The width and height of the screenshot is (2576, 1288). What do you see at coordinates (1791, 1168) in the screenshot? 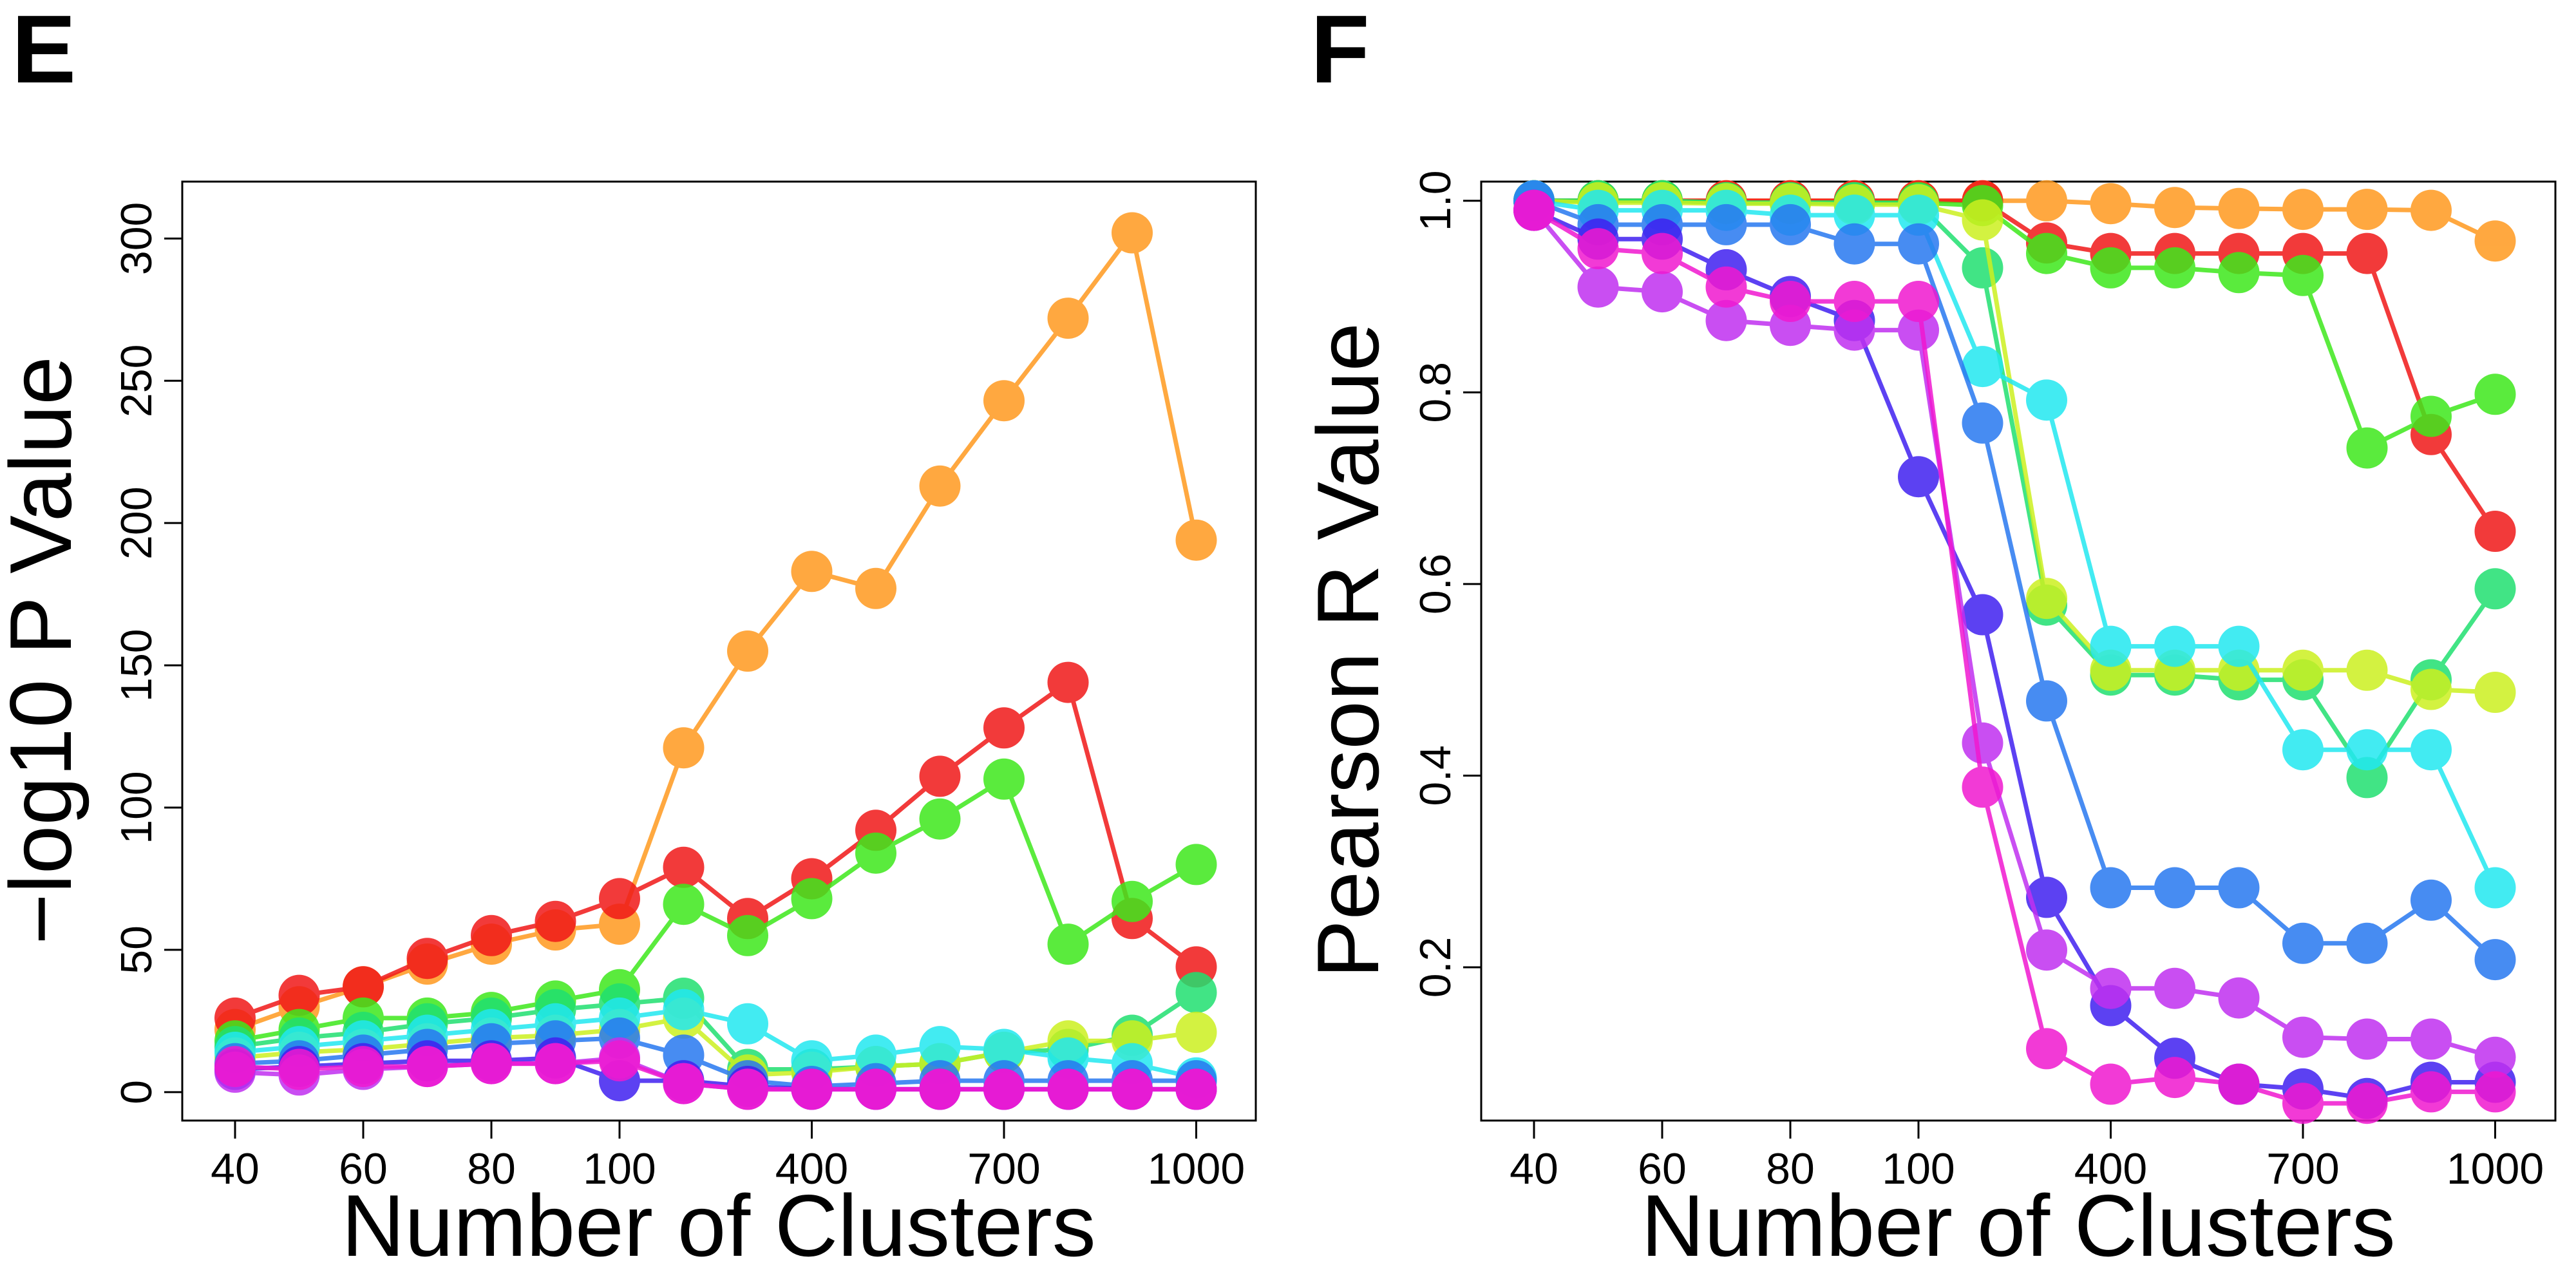
I see `x-tick-label: 80` at bounding box center [1791, 1168].